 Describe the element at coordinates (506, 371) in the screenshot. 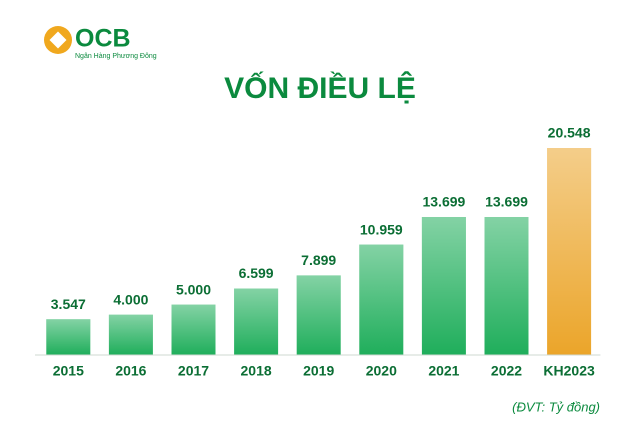

I see `x-tick-label: 2022` at that location.